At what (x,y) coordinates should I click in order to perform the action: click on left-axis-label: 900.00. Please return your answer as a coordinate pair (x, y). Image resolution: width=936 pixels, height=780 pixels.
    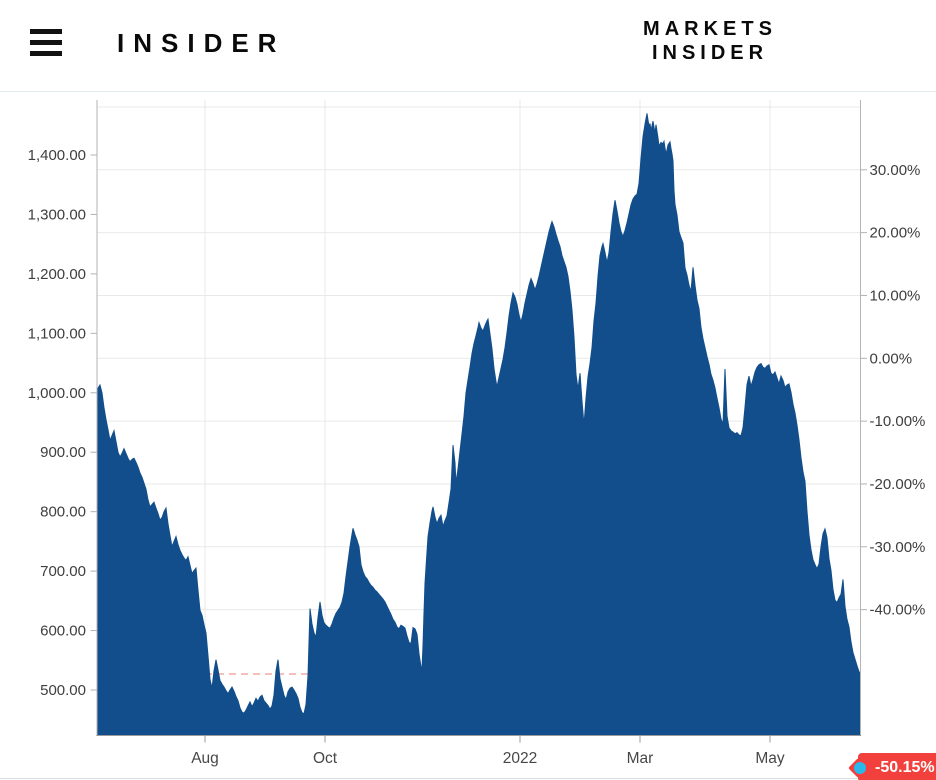
    Looking at the image, I should click on (63, 452).